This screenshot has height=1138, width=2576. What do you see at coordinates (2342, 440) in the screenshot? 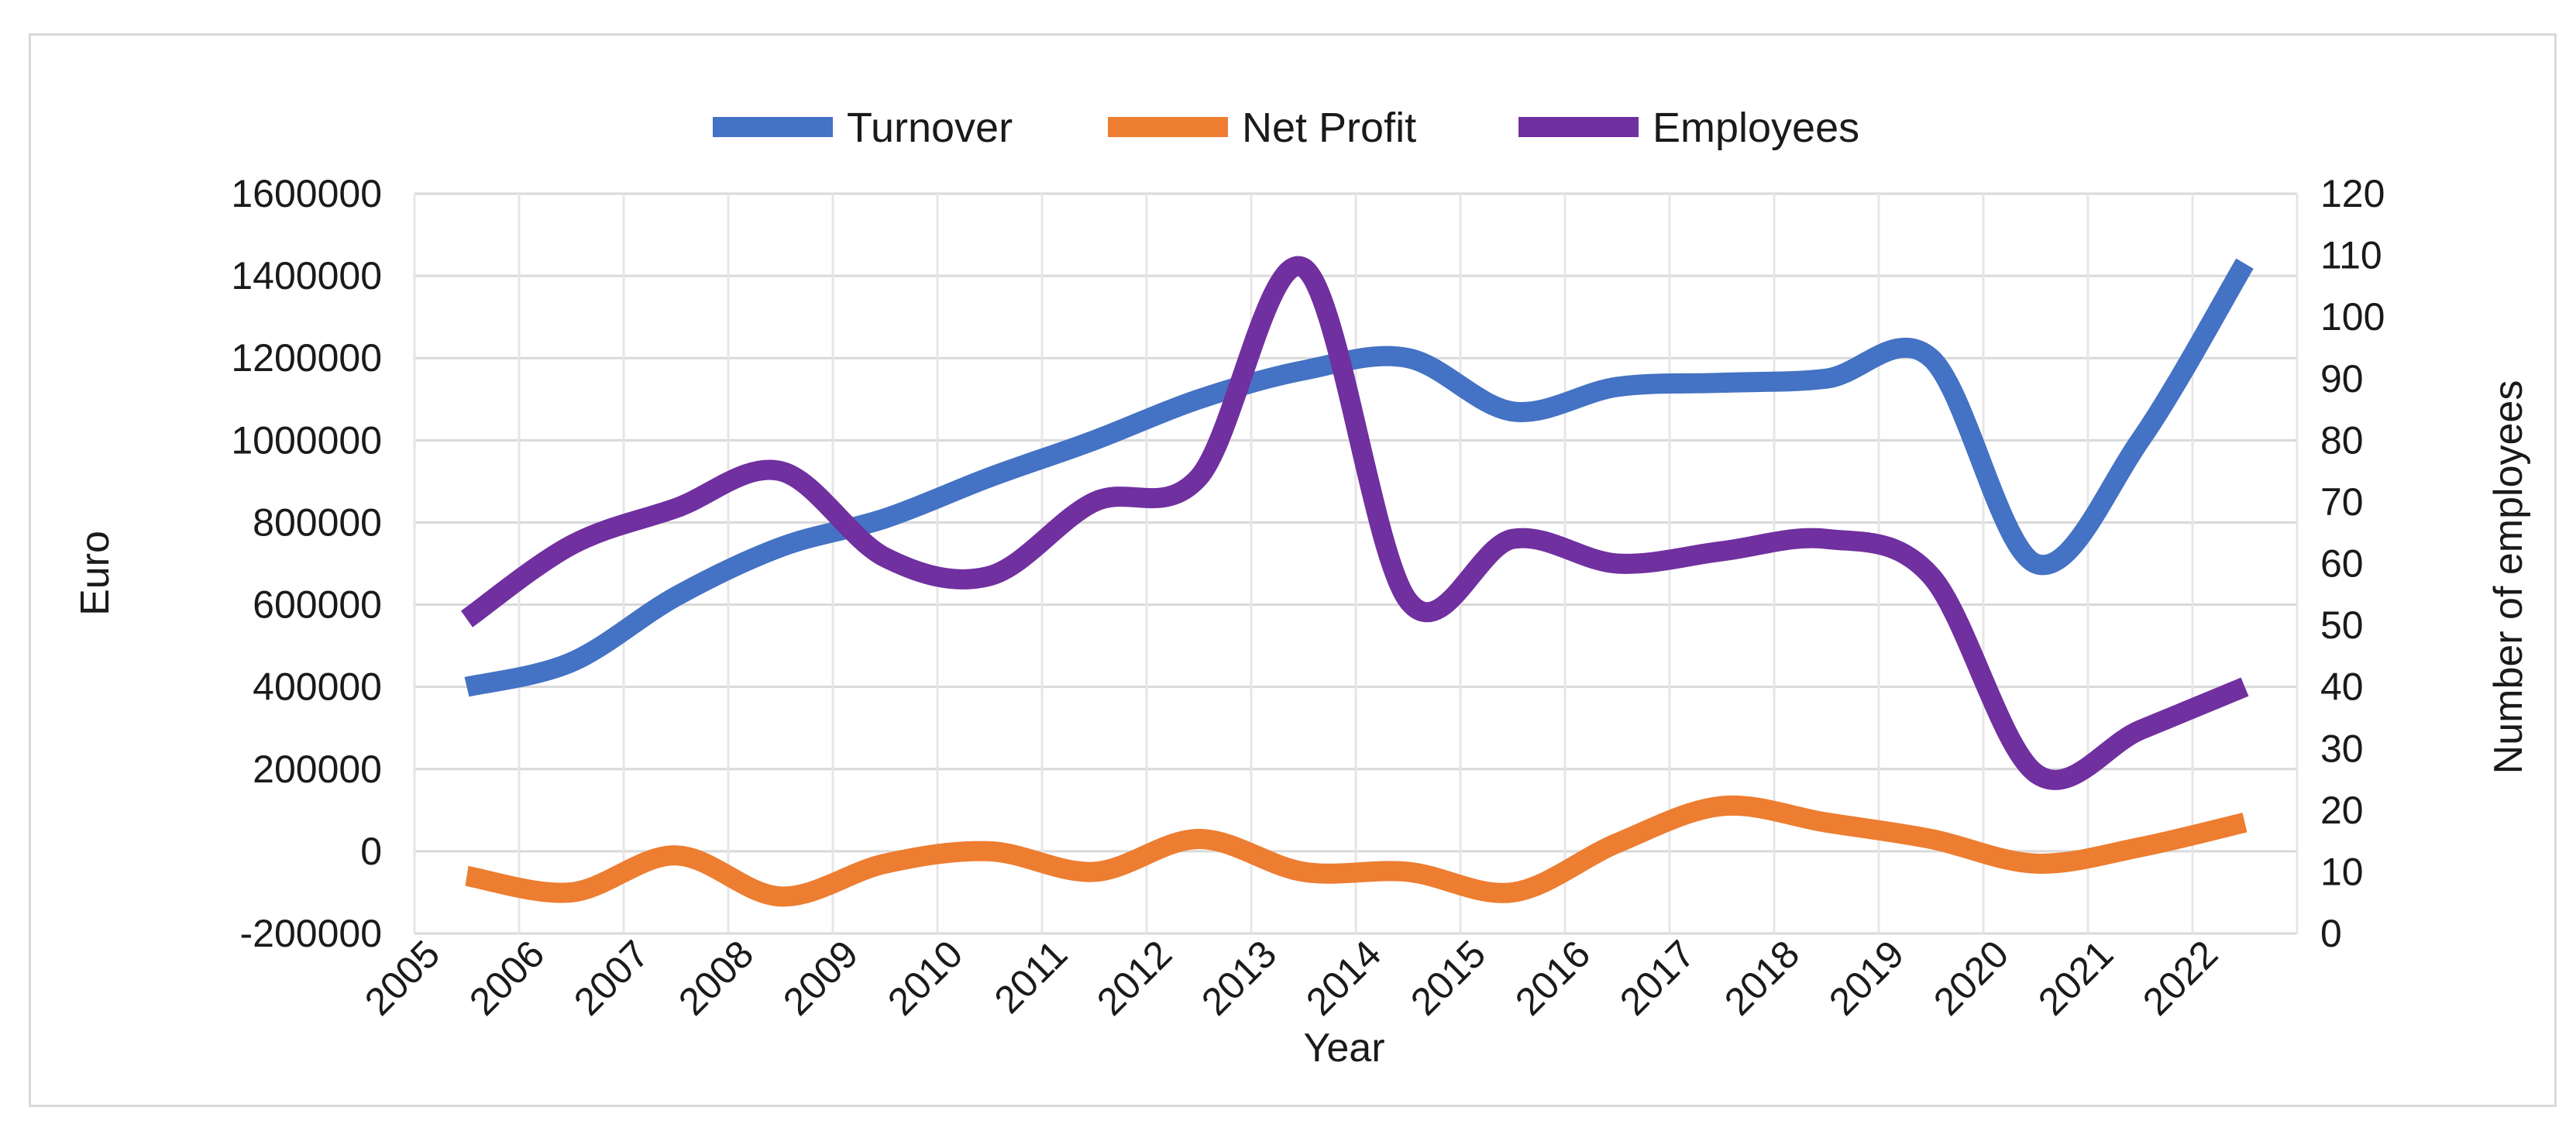
I see `y-right-tick-label: 80` at bounding box center [2342, 440].